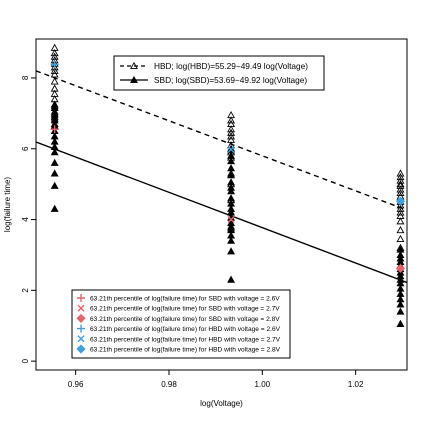  I want to click on x-tick-label: 1.00, so click(263, 384).